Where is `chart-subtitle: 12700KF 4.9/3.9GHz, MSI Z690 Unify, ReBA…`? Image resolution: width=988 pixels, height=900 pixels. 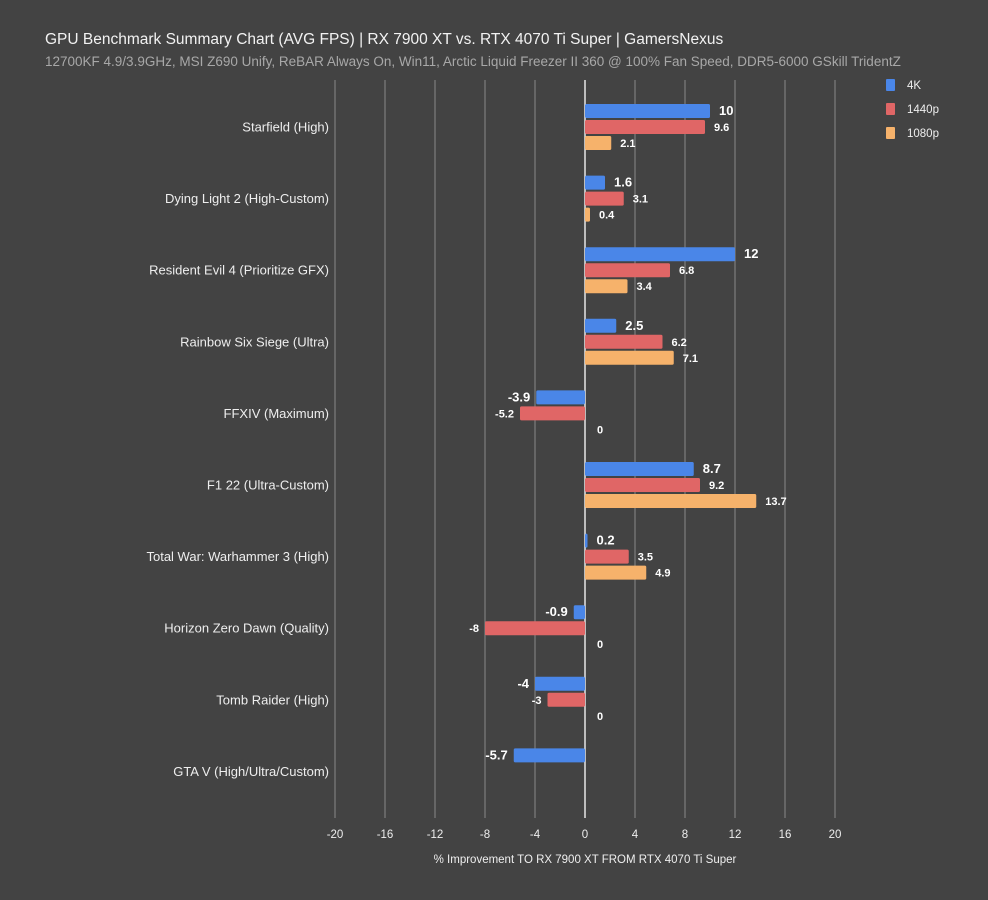 chart-subtitle: 12700KF 4.9/3.9GHz, MSI Z690 Unify, ReBA… is located at coordinates (473, 61).